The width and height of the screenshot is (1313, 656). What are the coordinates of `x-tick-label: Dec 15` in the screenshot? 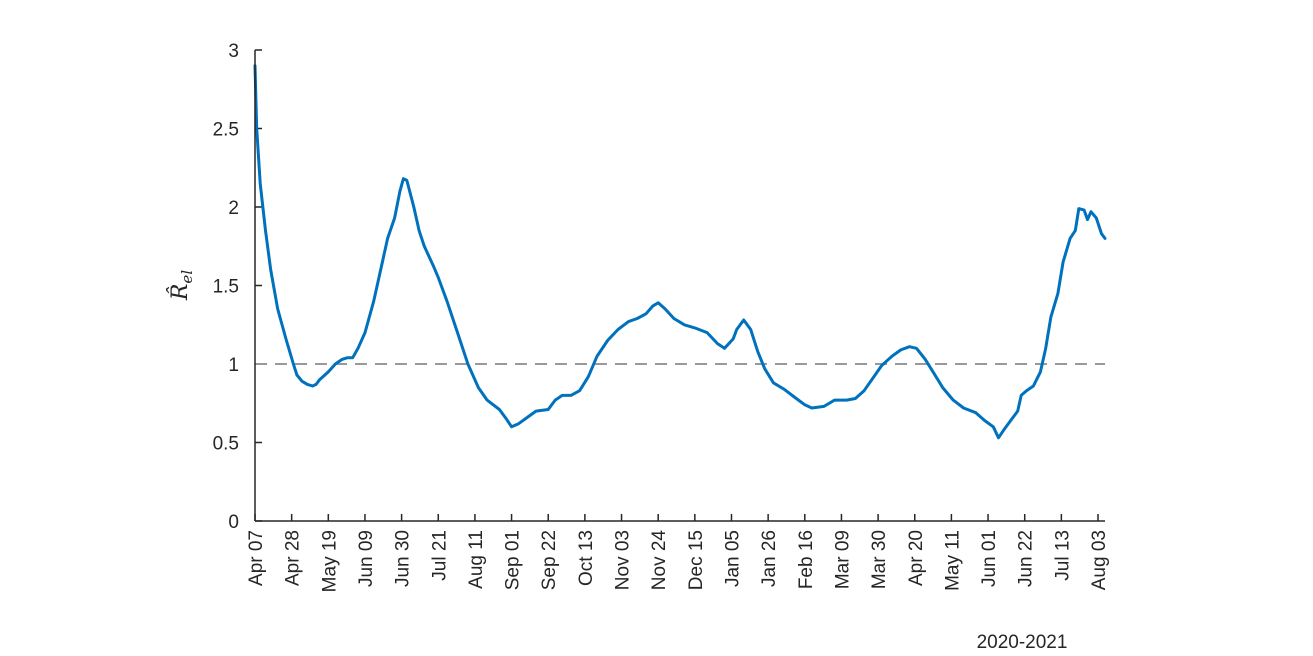 It's located at (696, 560).